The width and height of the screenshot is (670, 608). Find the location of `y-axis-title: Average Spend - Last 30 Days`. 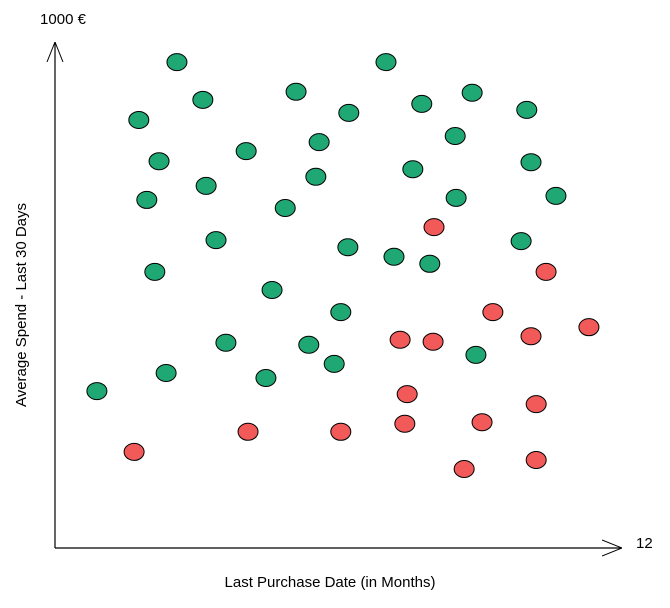

y-axis-title: Average Spend - Last 30 Days is located at coordinates (21, 305).